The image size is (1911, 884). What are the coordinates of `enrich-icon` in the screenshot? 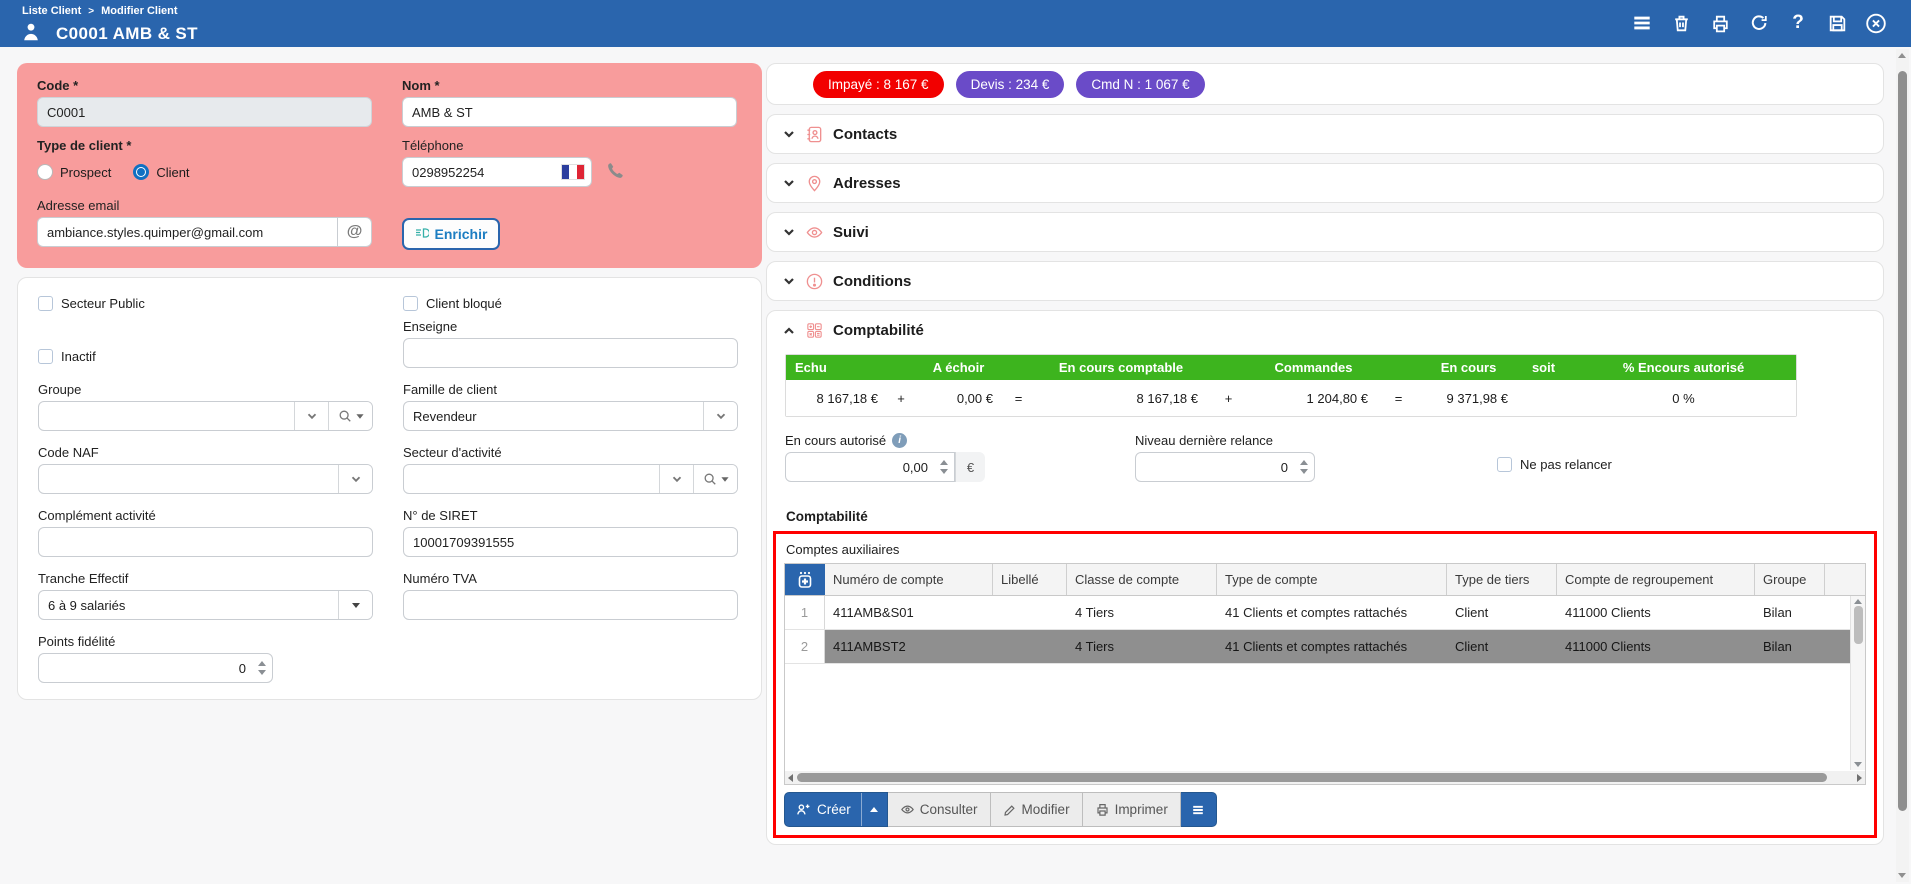 It's located at (422, 234).